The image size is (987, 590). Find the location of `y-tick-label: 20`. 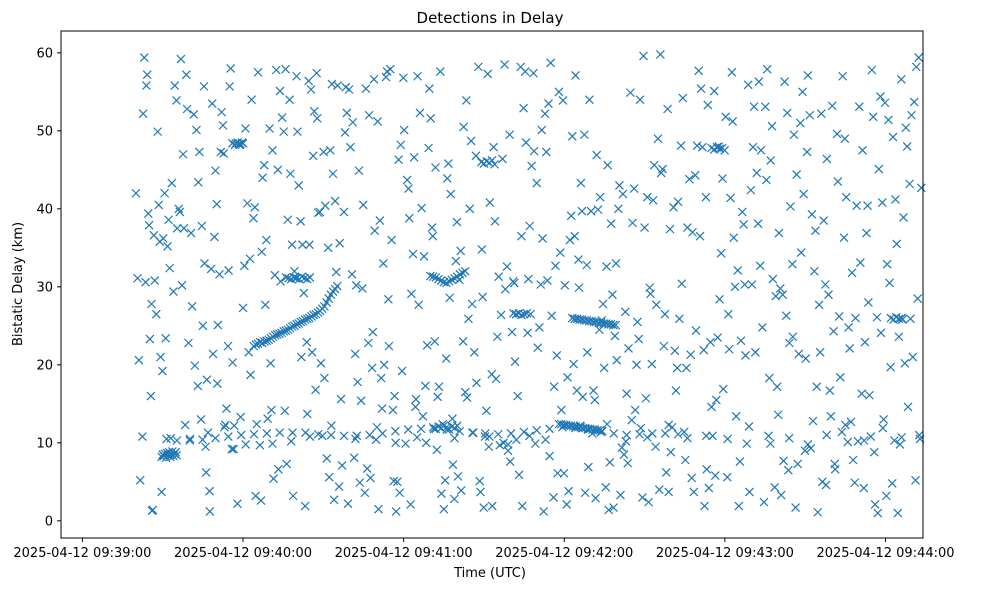

y-tick-label: 20 is located at coordinates (44, 365).